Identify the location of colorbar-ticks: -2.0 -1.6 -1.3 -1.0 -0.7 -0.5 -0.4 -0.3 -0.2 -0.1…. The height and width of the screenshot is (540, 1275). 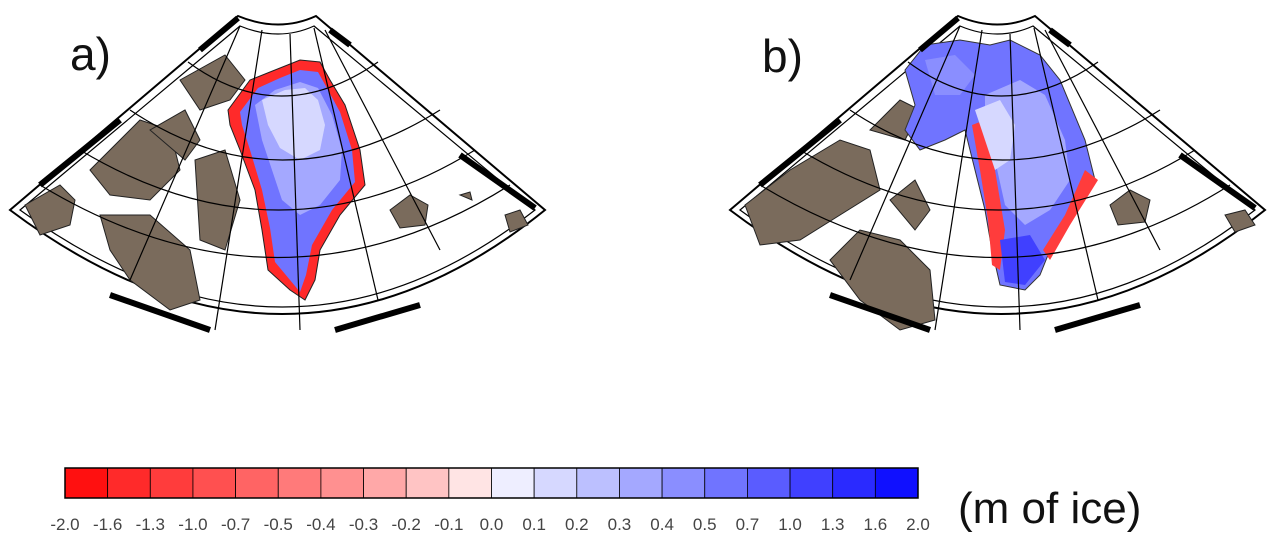
(489, 524).